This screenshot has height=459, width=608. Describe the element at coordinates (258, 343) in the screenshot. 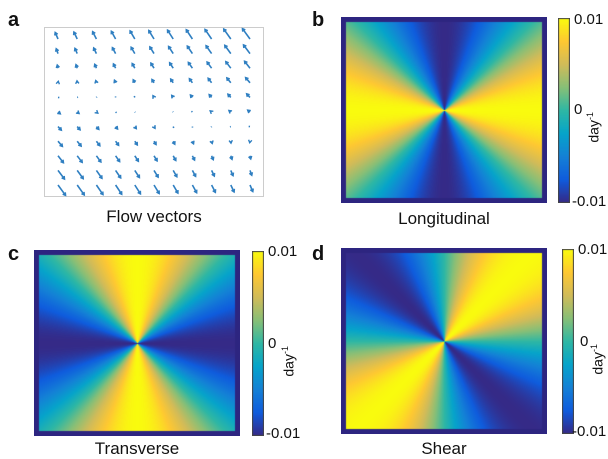

I see `colorbar-c` at that location.